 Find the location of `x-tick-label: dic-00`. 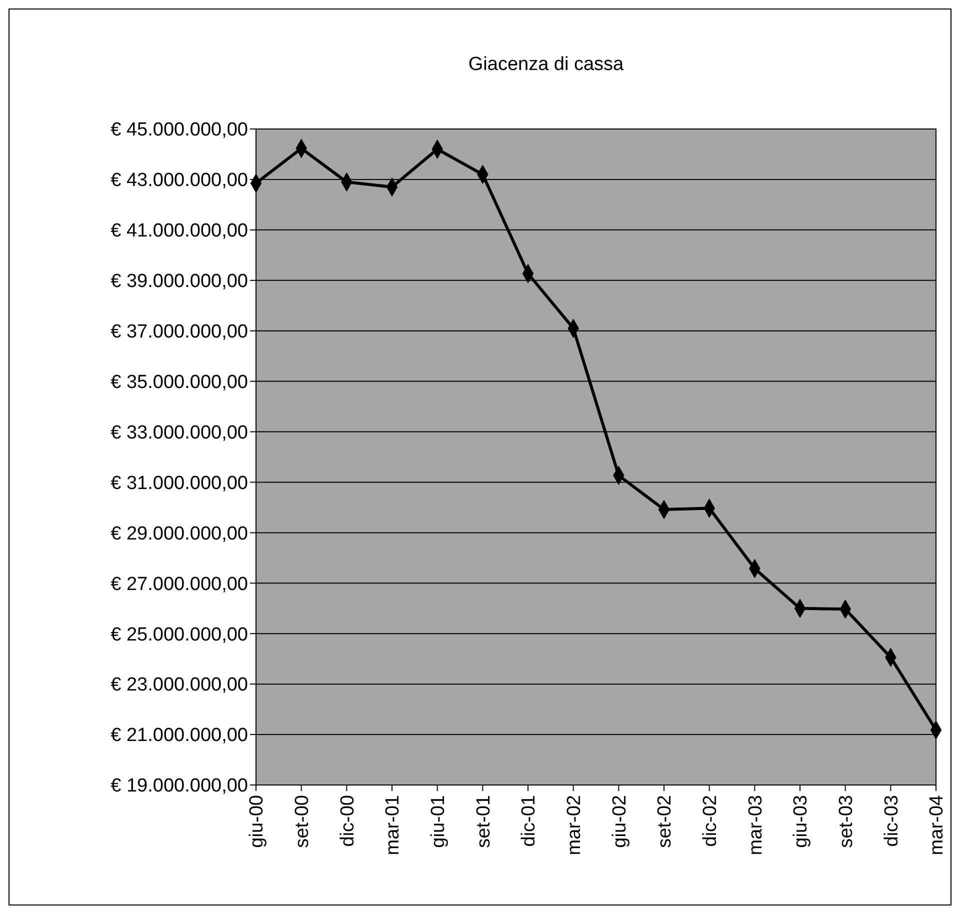

x-tick-label: dic-00 is located at coordinates (347, 821).